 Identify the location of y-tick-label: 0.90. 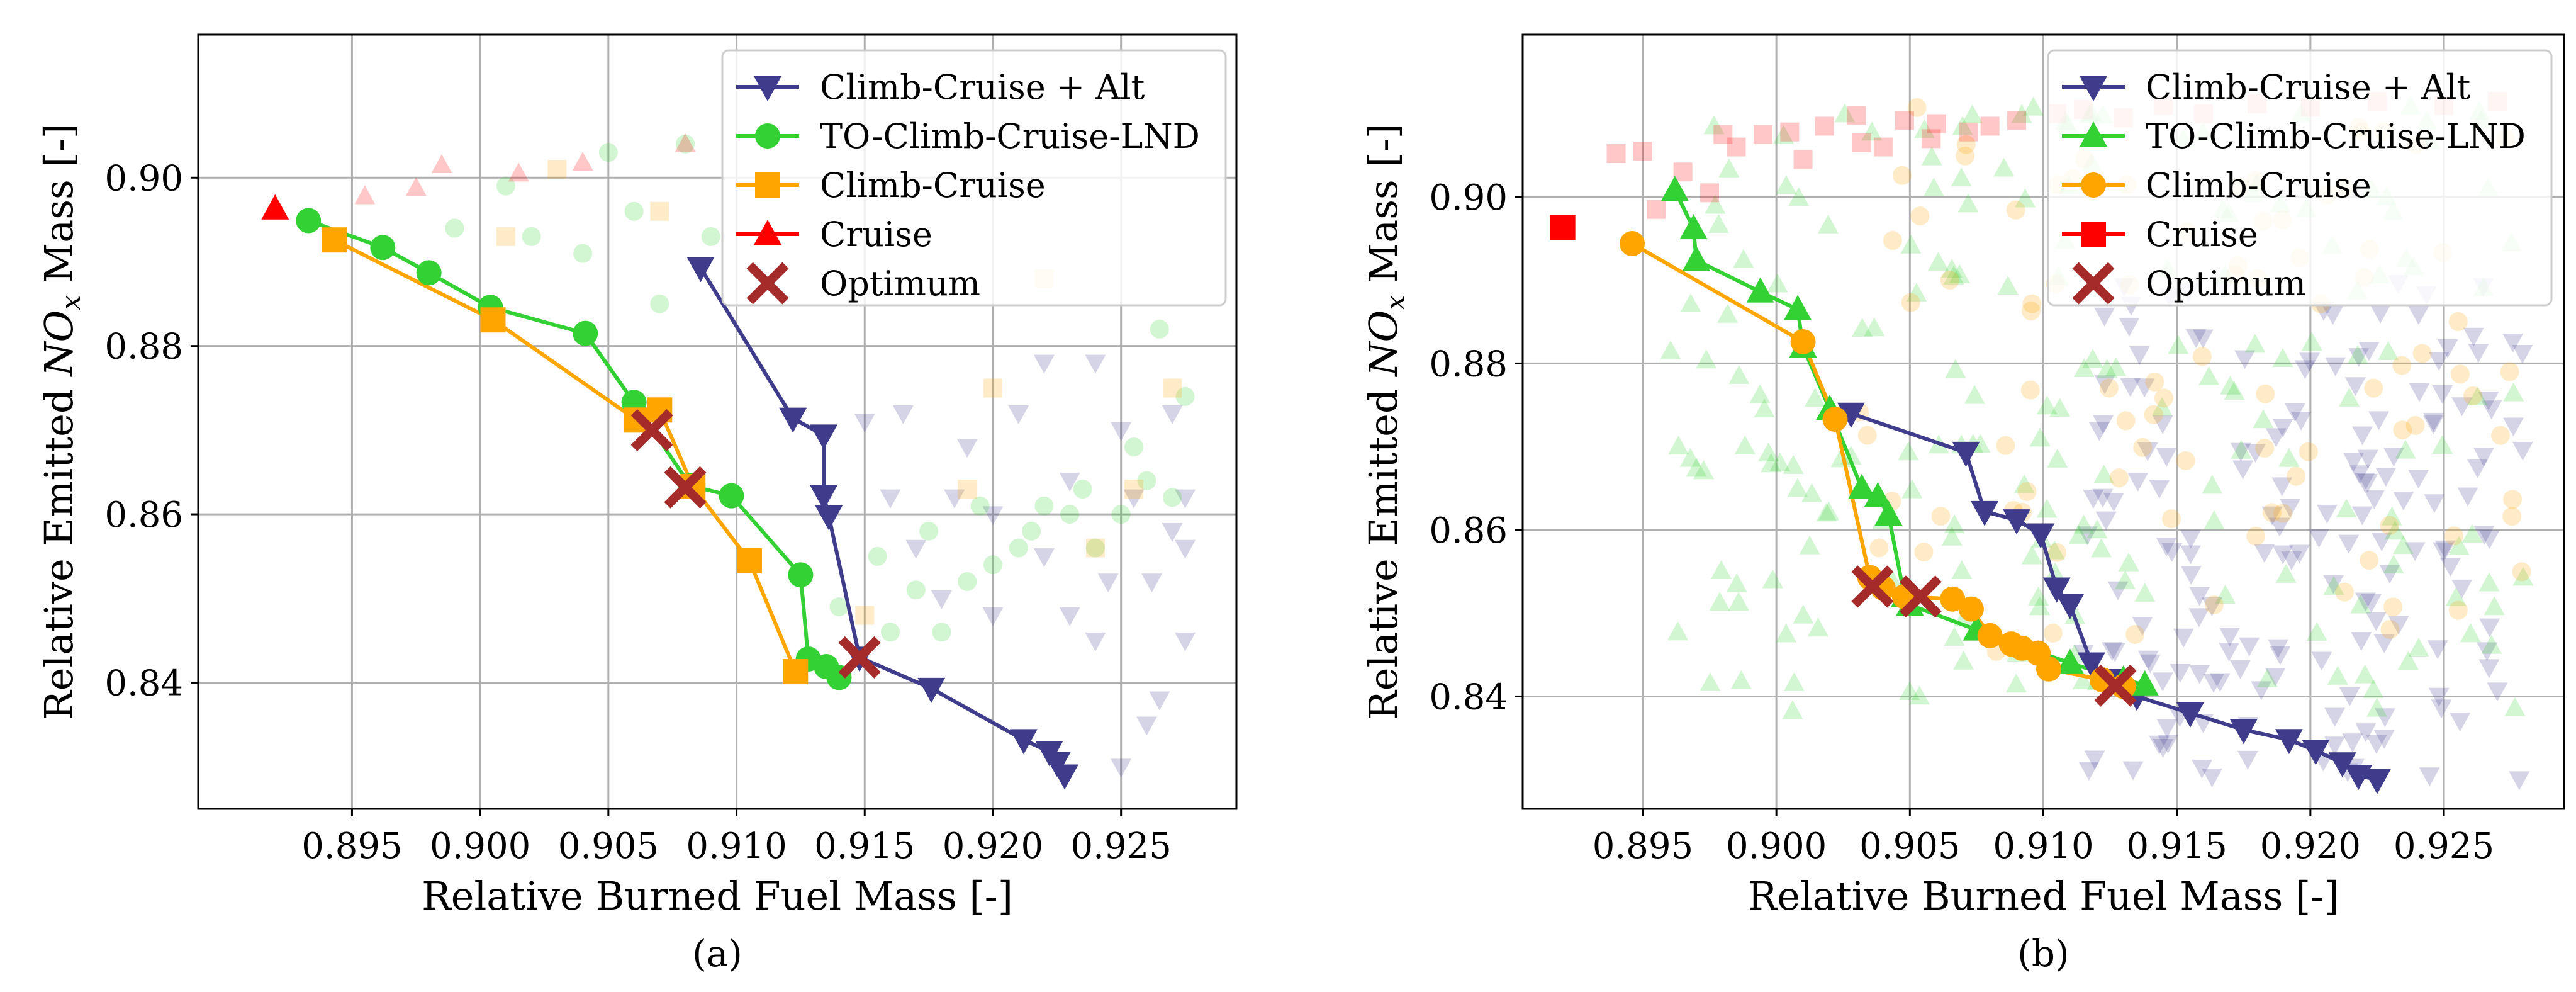
(143, 178).